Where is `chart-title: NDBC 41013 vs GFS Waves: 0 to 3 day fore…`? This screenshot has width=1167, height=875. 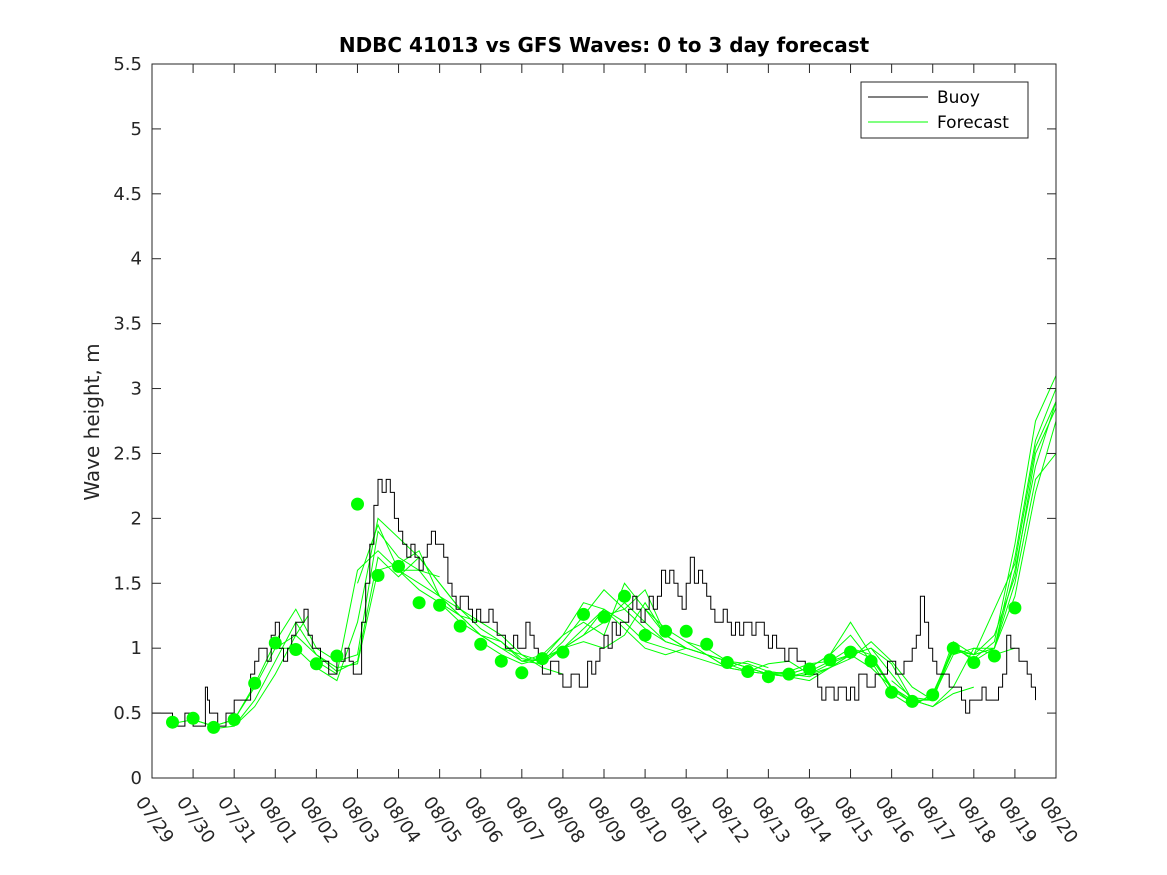 chart-title: NDBC 41013 vs GFS Waves: 0 to 3 day fore… is located at coordinates (604, 45).